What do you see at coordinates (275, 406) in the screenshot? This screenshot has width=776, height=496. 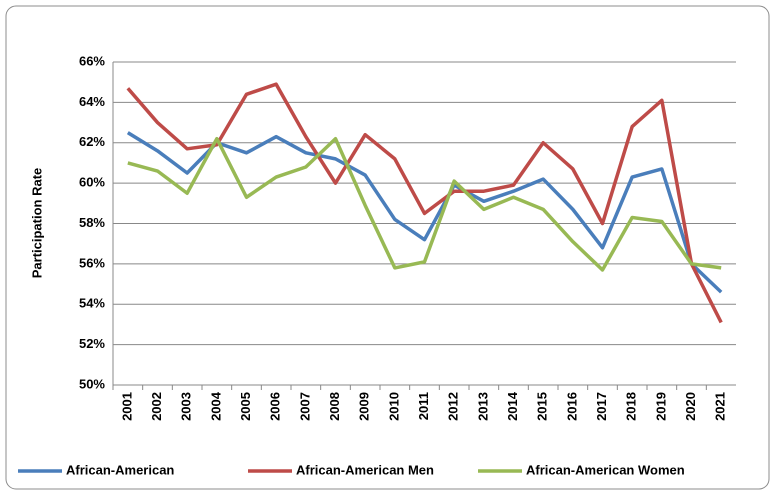 I see `x-tick-label: 2006` at bounding box center [275, 406].